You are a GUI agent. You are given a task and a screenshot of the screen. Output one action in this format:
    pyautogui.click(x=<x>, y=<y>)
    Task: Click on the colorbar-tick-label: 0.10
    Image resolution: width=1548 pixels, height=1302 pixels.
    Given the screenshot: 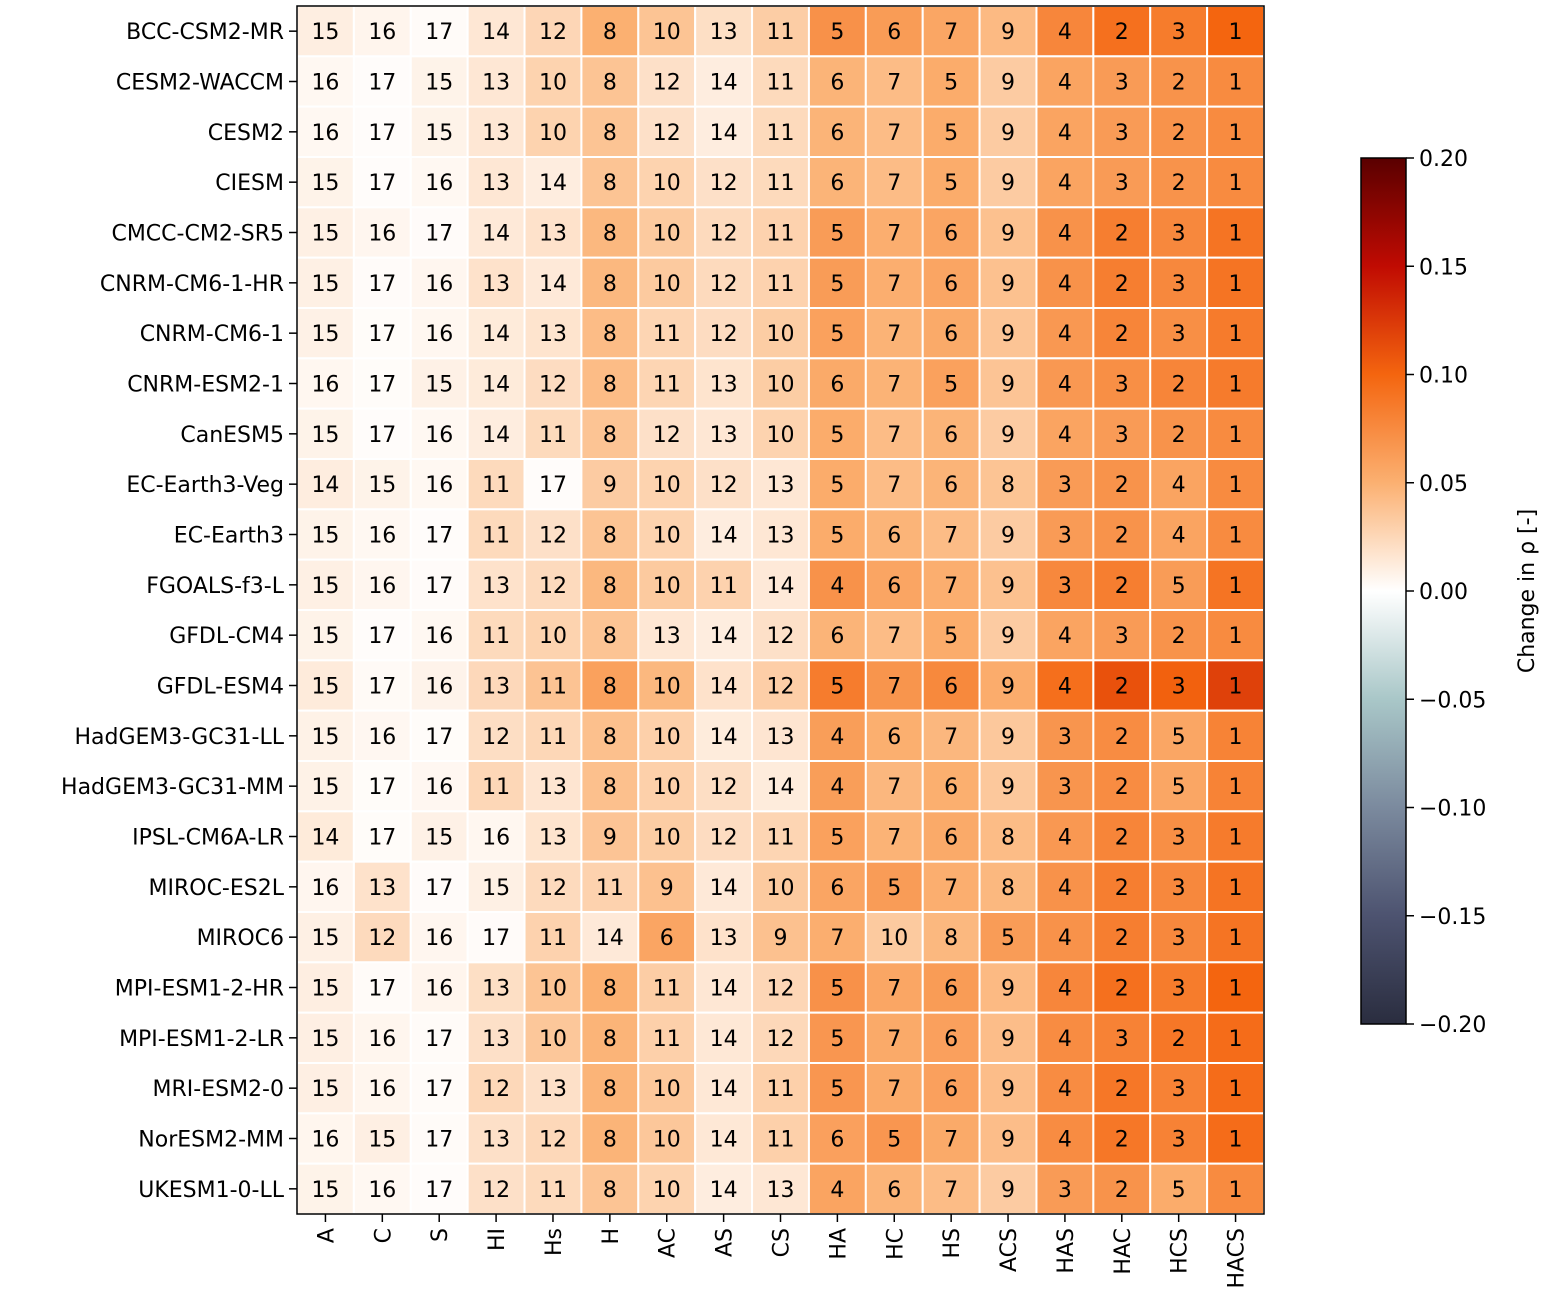 What is the action you would take?
    pyautogui.click(x=1443, y=376)
    